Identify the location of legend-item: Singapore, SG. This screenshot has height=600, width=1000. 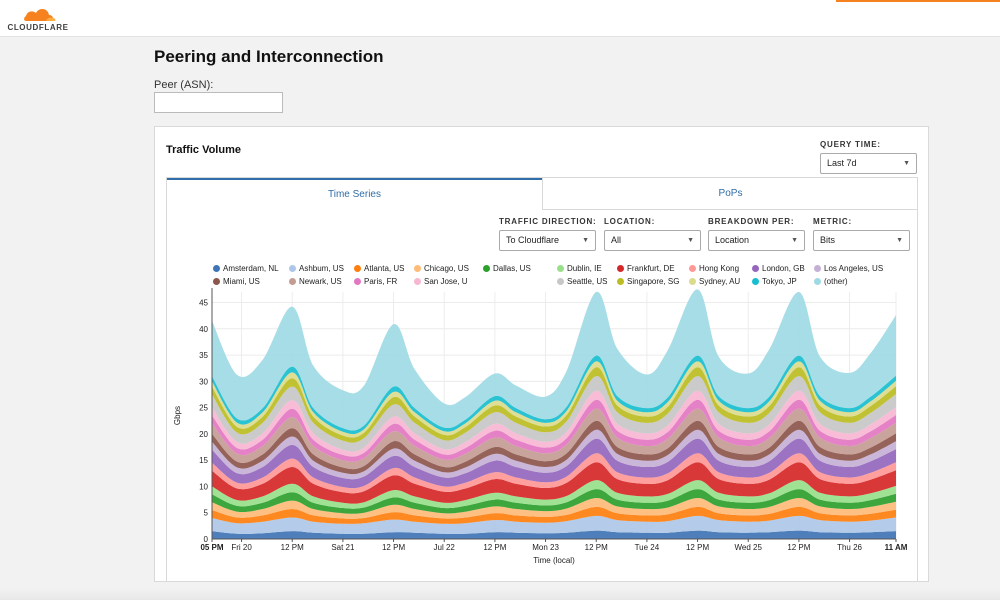
(648, 281).